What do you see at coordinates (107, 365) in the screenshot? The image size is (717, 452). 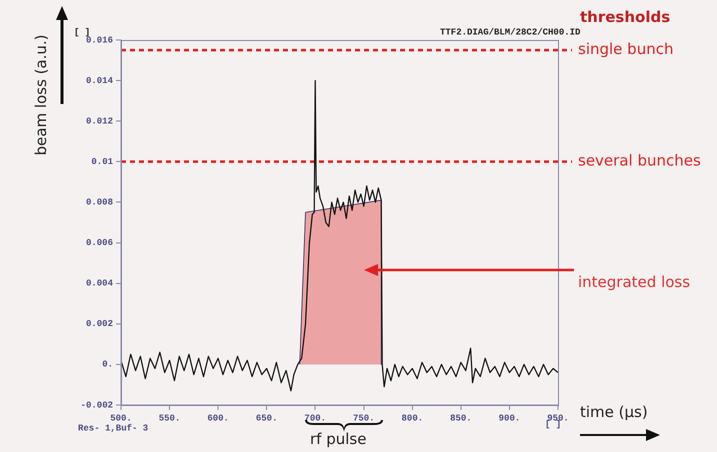 I see `y-tick-label: 0.` at bounding box center [107, 365].